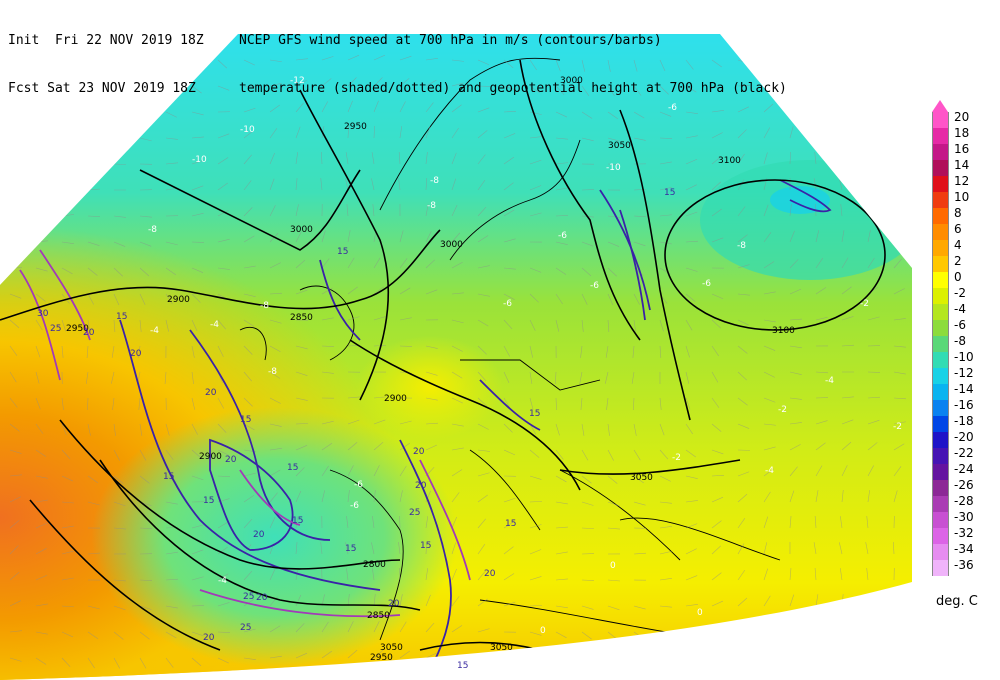  What do you see at coordinates (962, 197) in the screenshot?
I see `colorbar-label: 10` at bounding box center [962, 197].